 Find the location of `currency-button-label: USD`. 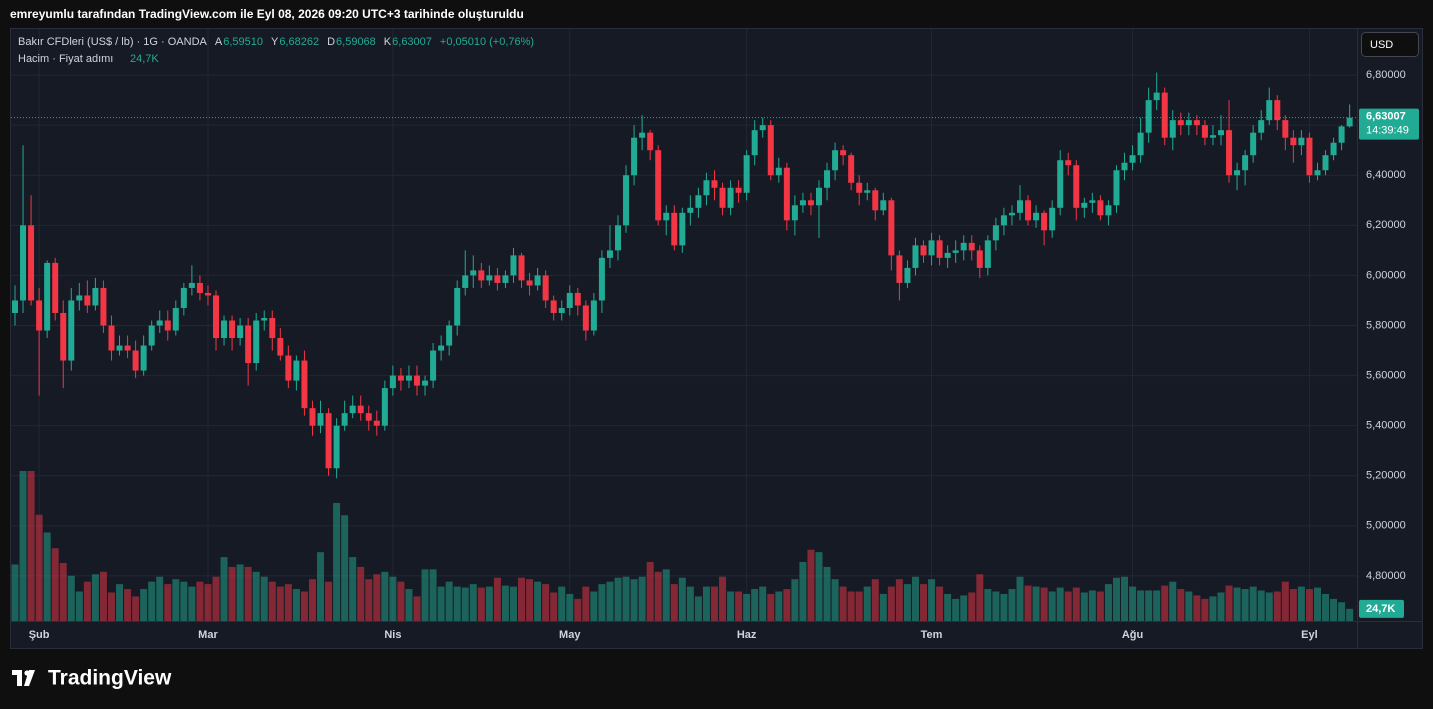

currency-button-label: USD is located at coordinates (1381, 45).